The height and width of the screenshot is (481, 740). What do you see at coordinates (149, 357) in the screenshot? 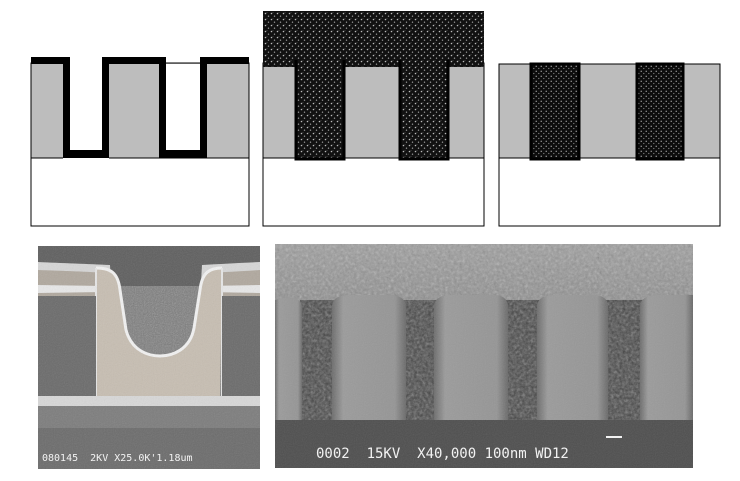
I see `sem-image-left: 080145 2KV X25.0K'1.18um` at bounding box center [149, 357].